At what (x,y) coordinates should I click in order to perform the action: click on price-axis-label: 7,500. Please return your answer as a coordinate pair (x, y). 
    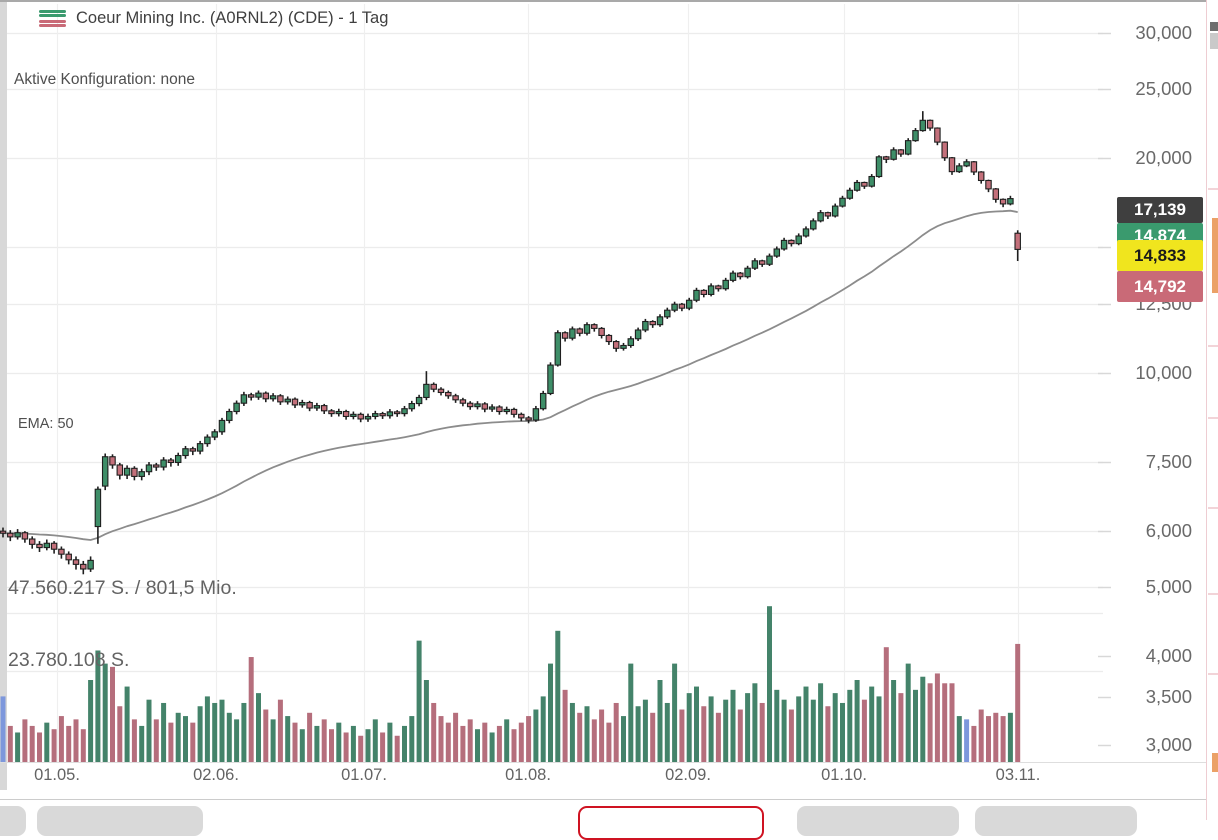
    Looking at the image, I should click on (1168, 461).